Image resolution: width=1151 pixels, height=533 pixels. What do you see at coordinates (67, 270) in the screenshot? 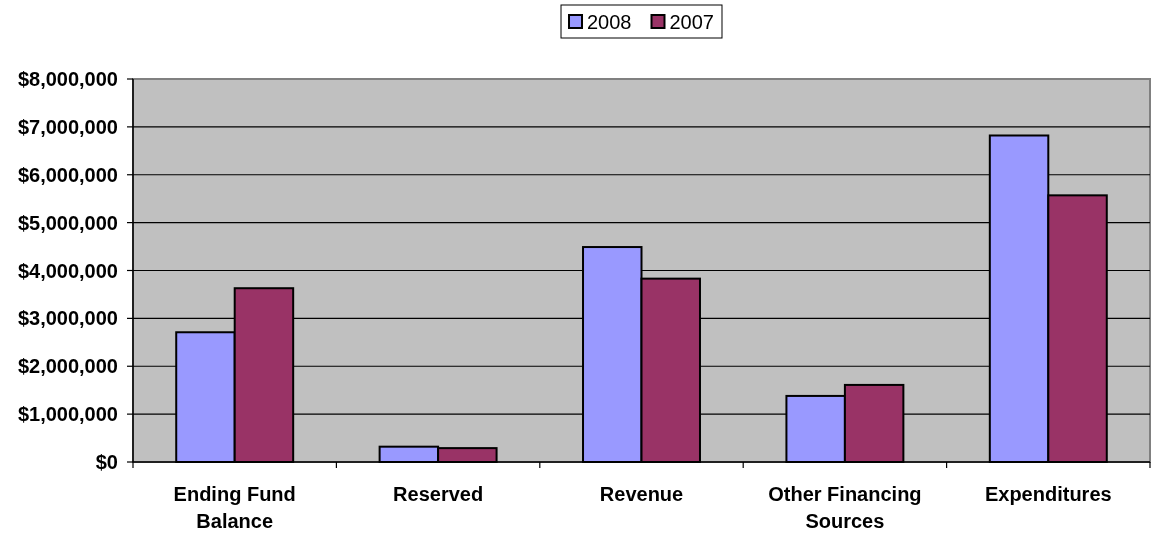
I see `y-tick-label: $4,000,000` at bounding box center [67, 270].